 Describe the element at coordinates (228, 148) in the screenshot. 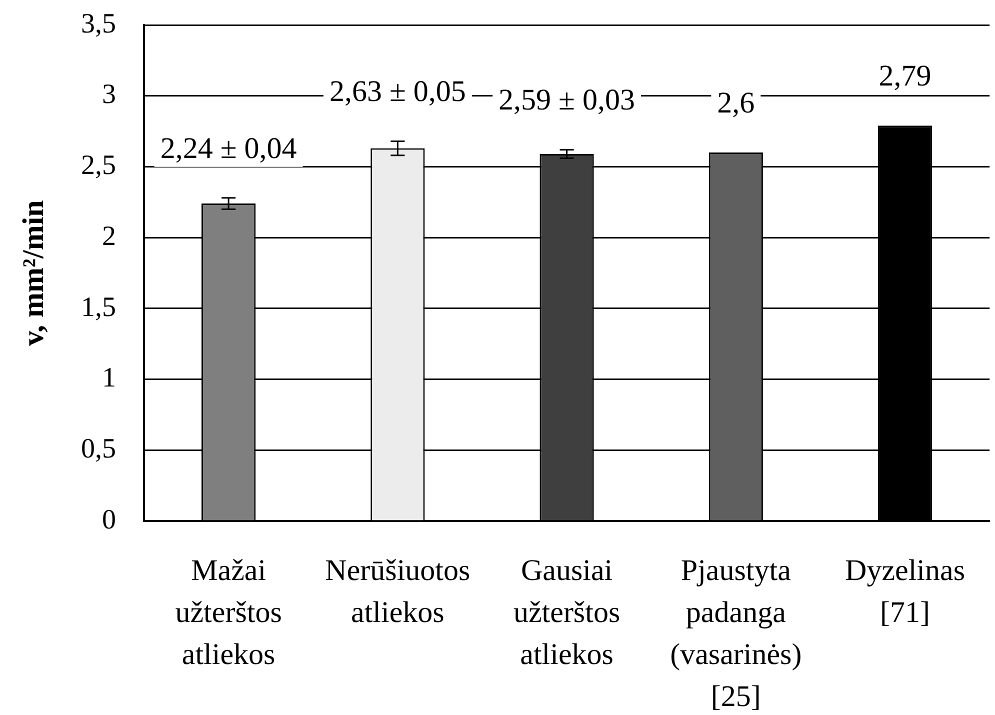

I see `data-label: 2,24 ± 0,04` at that location.